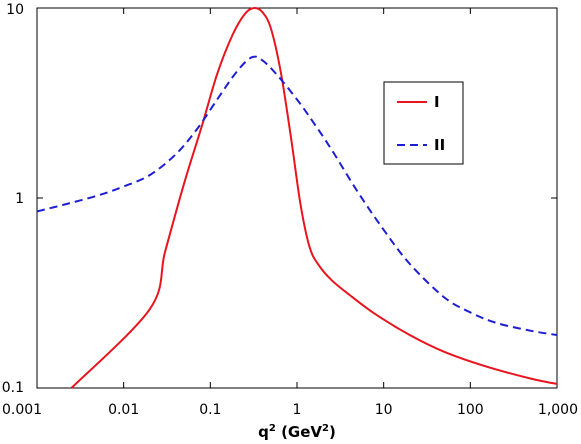 This screenshot has width=581, height=444. I want to click on x-axis-title: q2 (GeV2), so click(297, 432).